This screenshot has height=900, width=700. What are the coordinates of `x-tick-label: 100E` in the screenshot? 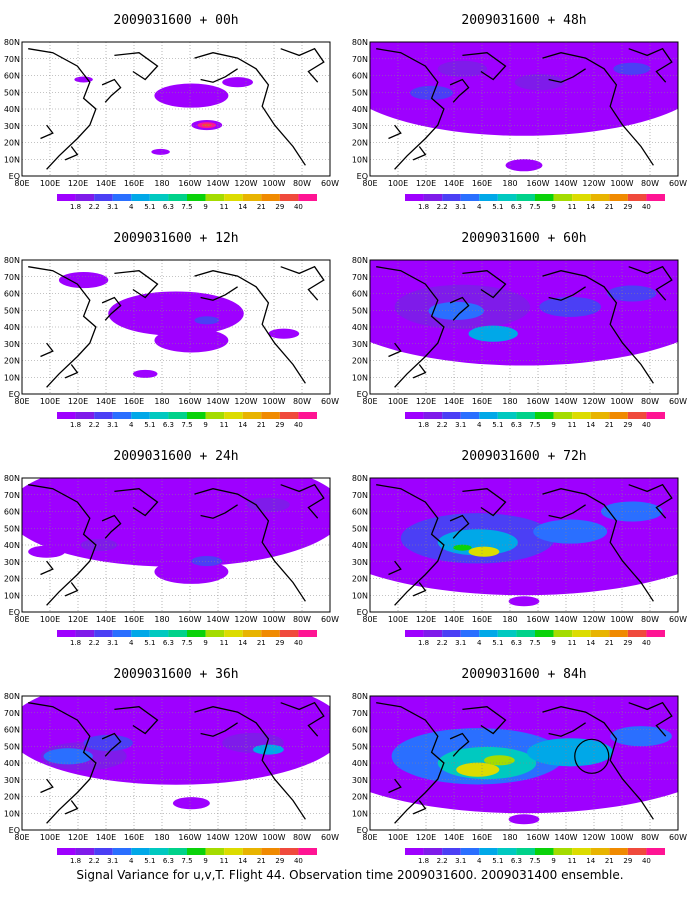 It's located at (398, 183).